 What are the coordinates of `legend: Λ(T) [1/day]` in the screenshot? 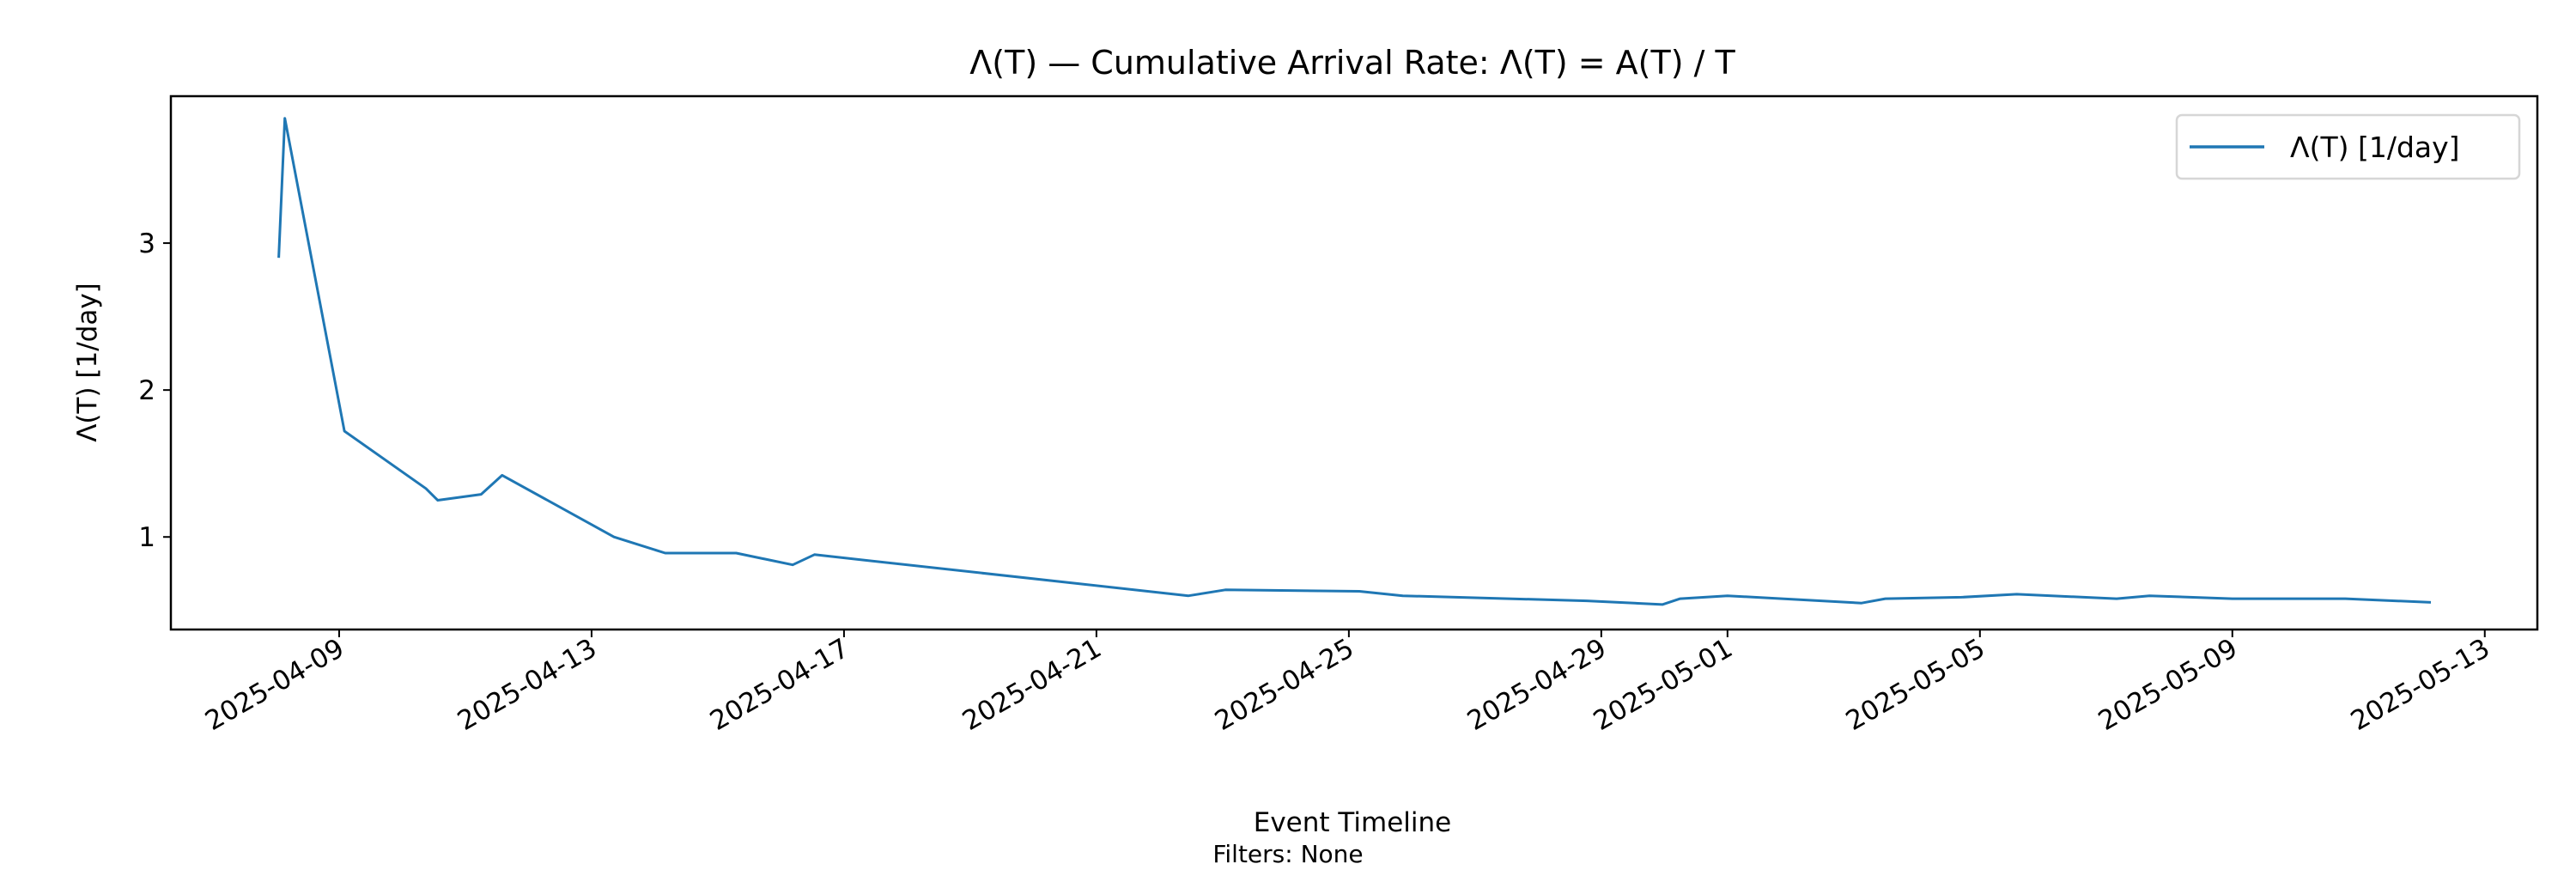 It's located at (2348, 146).